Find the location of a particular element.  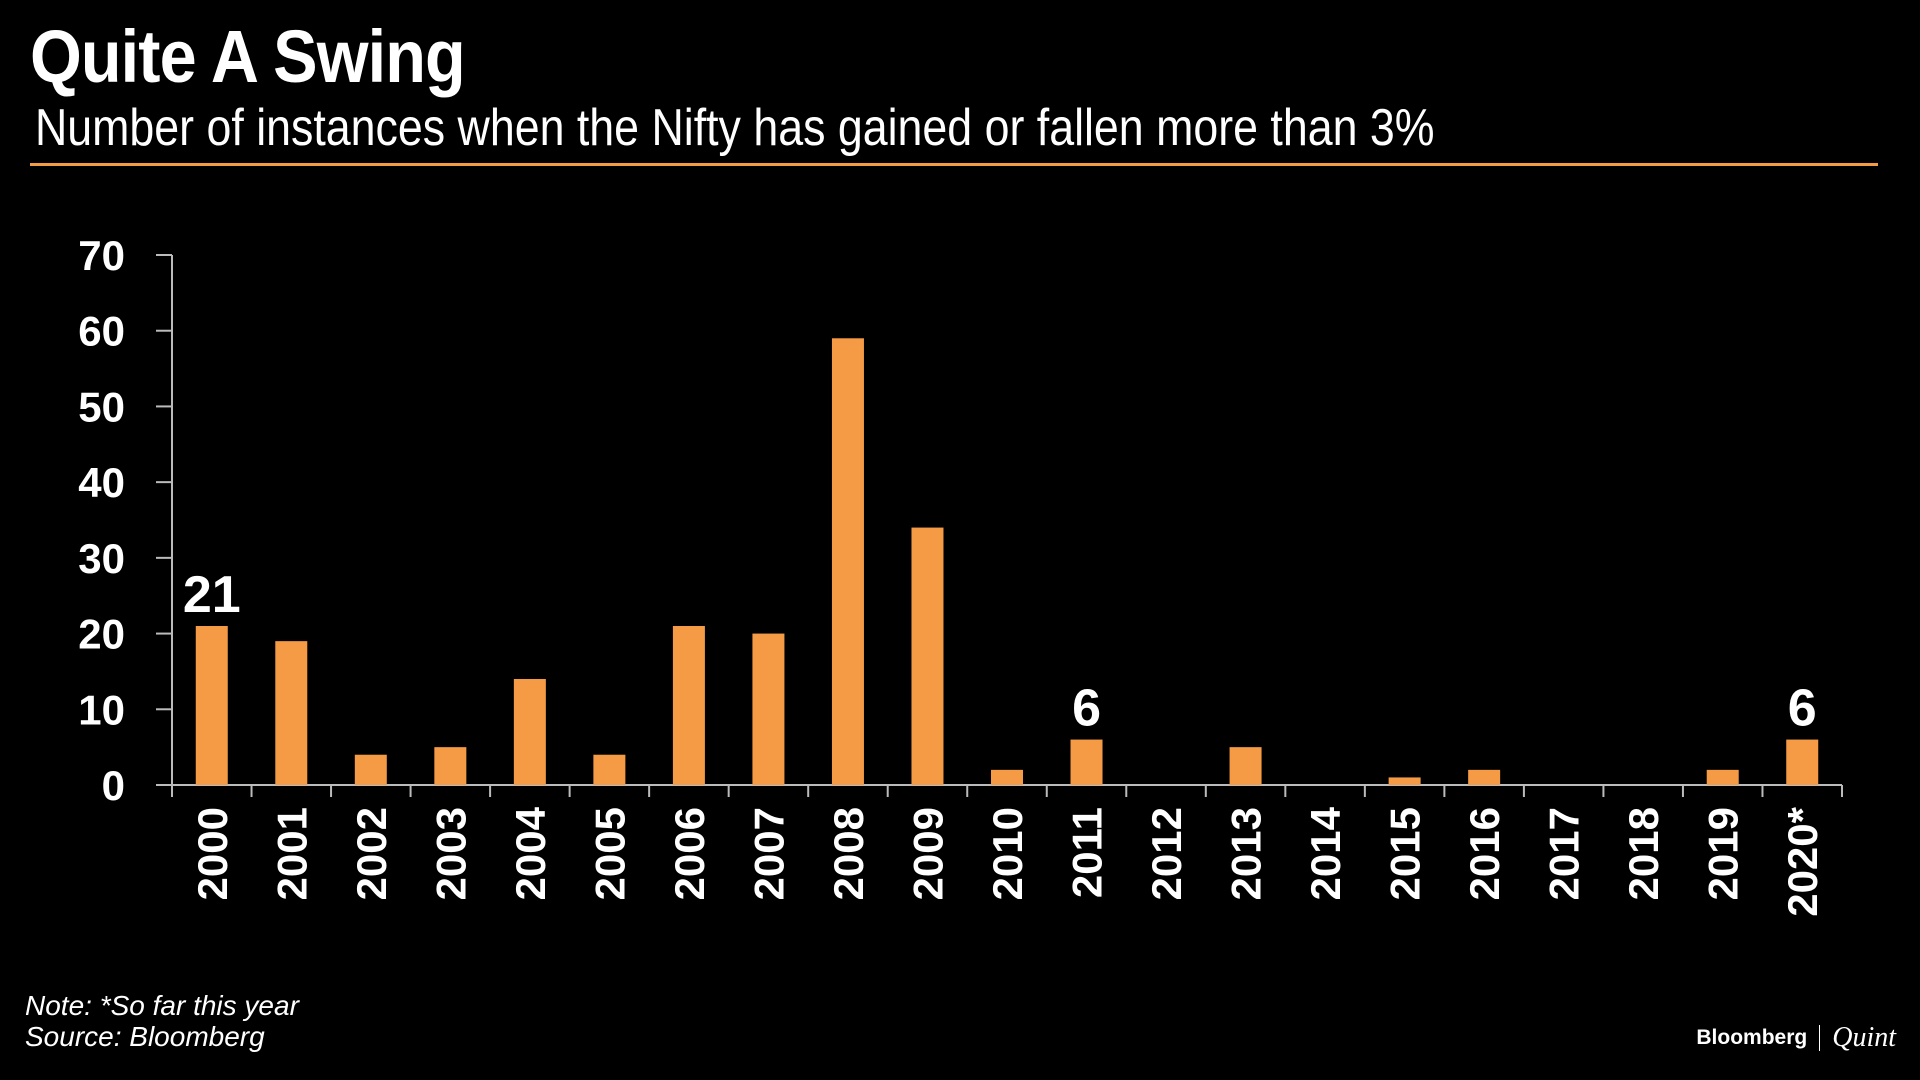

x-tick-label: 2001 is located at coordinates (291, 853).